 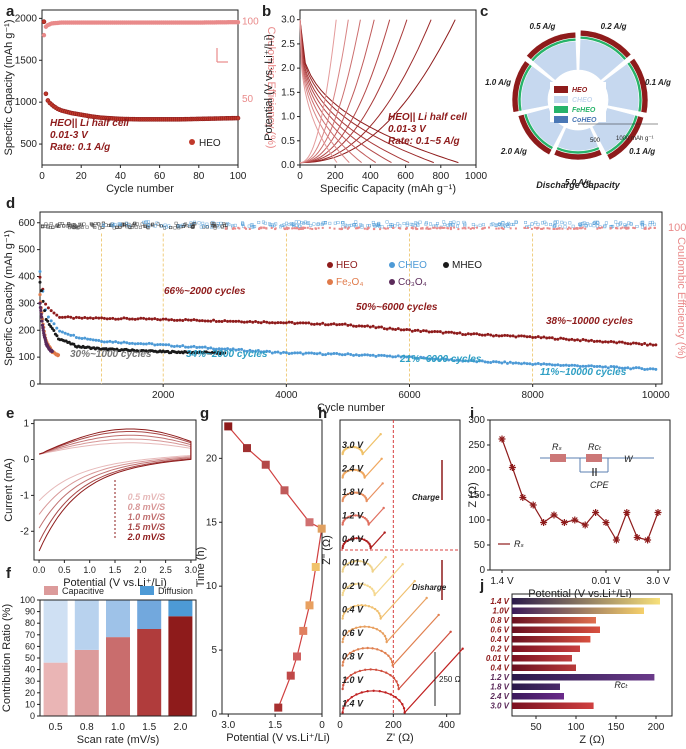 What do you see at coordinates (238, 22) in the screenshot?
I see `ce-point` at bounding box center [238, 22].